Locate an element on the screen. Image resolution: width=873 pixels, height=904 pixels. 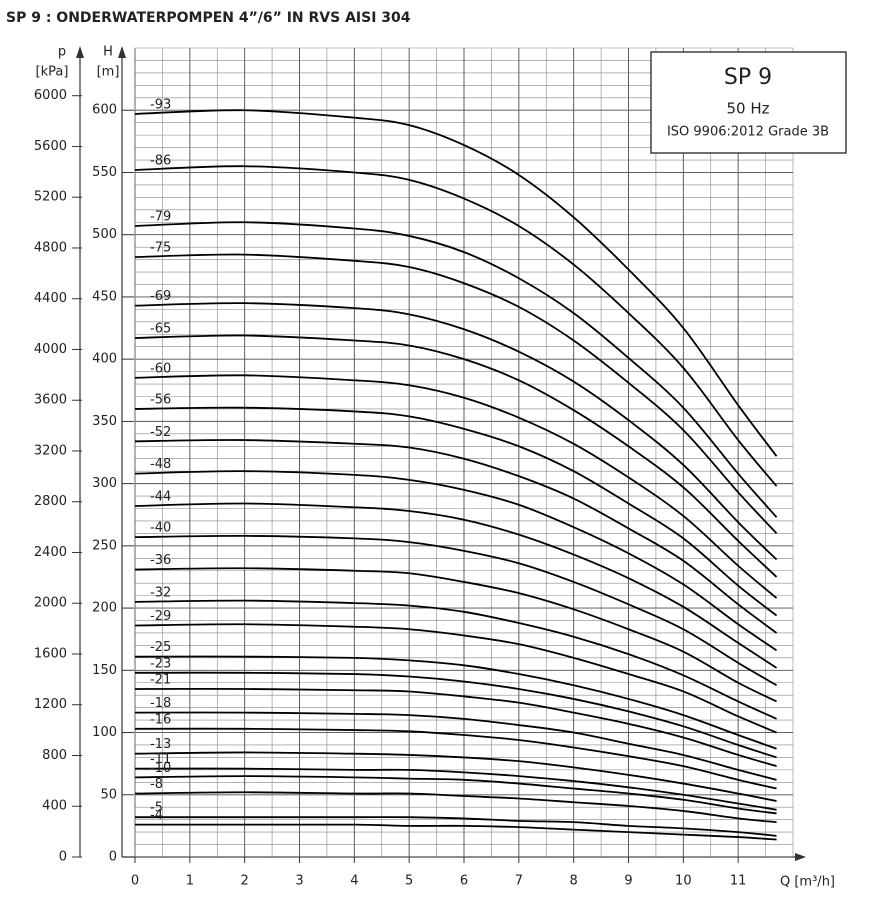
y-arrow is located at coordinates (122, 52).